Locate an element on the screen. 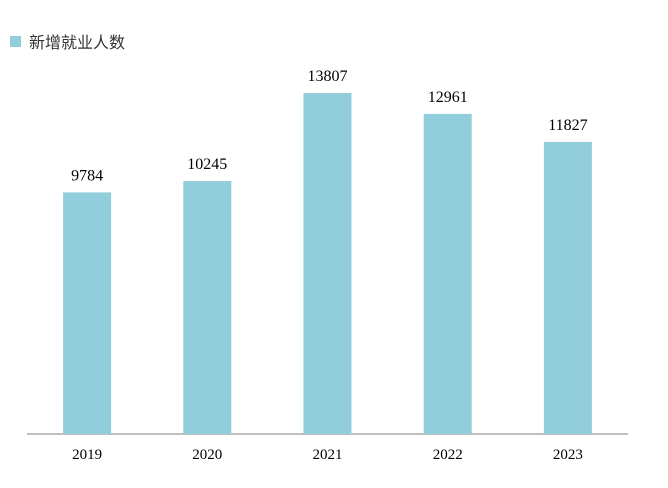 This screenshot has width=668, height=488. x-tick-label-2022: 2022 is located at coordinates (448, 455).